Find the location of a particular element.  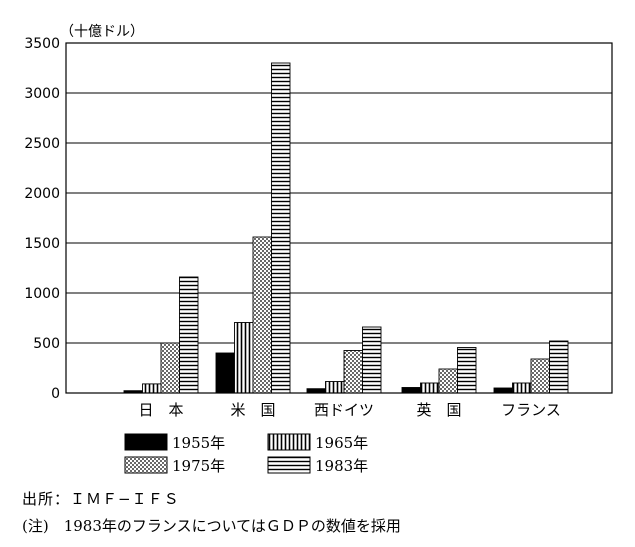

y-tick-label: 2000 is located at coordinates (42, 194).